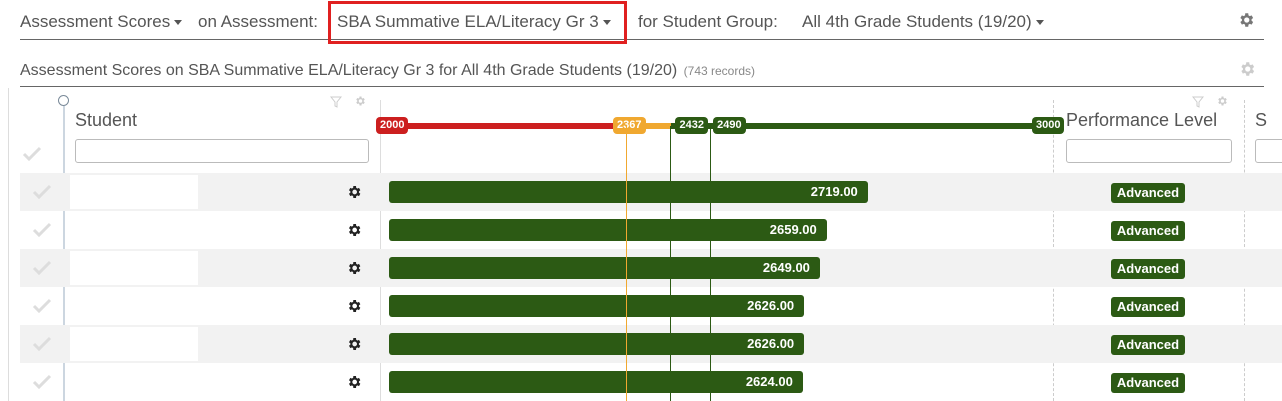  I want to click on grid-border, so click(8, 244).